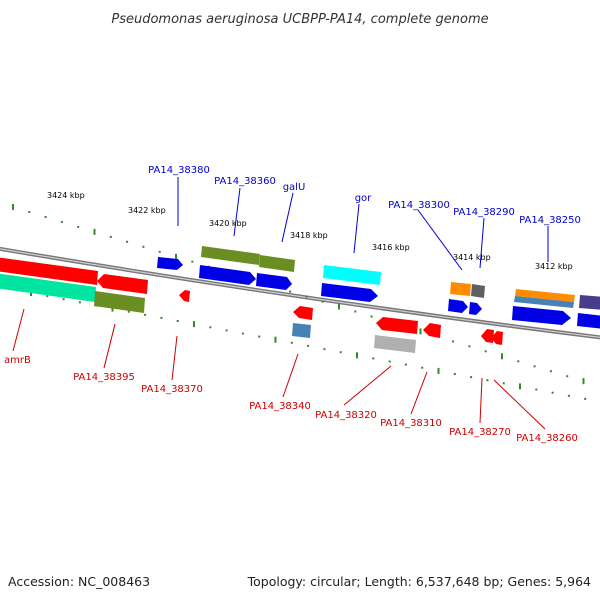 The width and height of the screenshot is (600, 600). What do you see at coordinates (17, 360) in the screenshot?
I see `gene-label-bottom: amrB` at bounding box center [17, 360].